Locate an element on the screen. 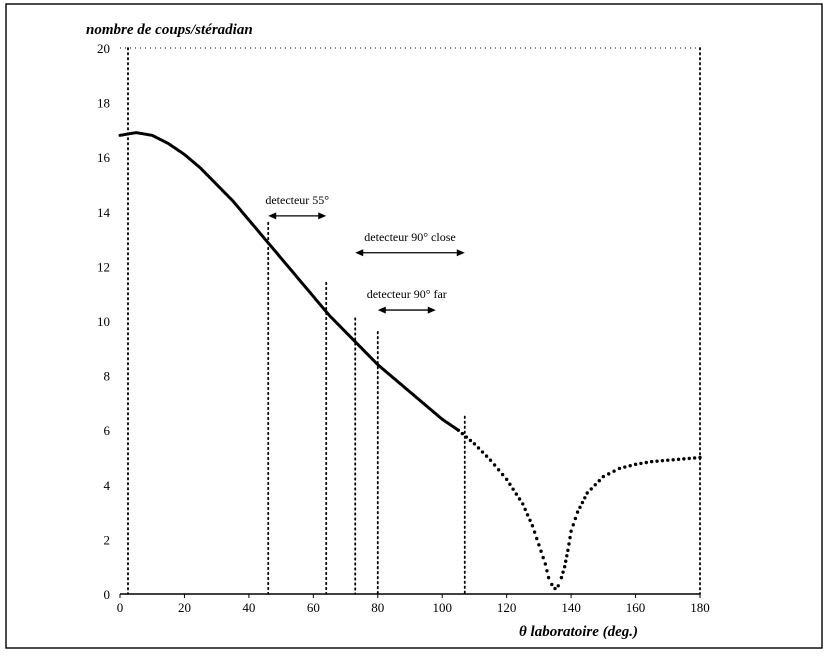 Image resolution: width=825 pixels, height=656 pixels. y-tick-label: 20 is located at coordinates (103, 48).